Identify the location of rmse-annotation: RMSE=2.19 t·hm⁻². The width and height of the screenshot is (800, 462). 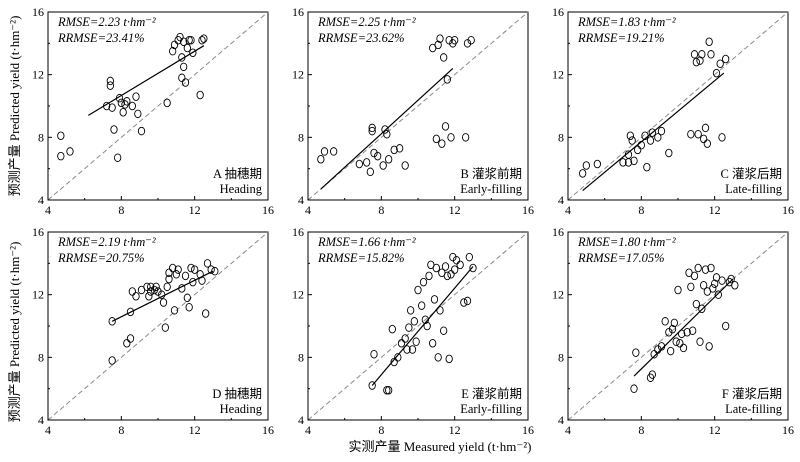
(106, 242).